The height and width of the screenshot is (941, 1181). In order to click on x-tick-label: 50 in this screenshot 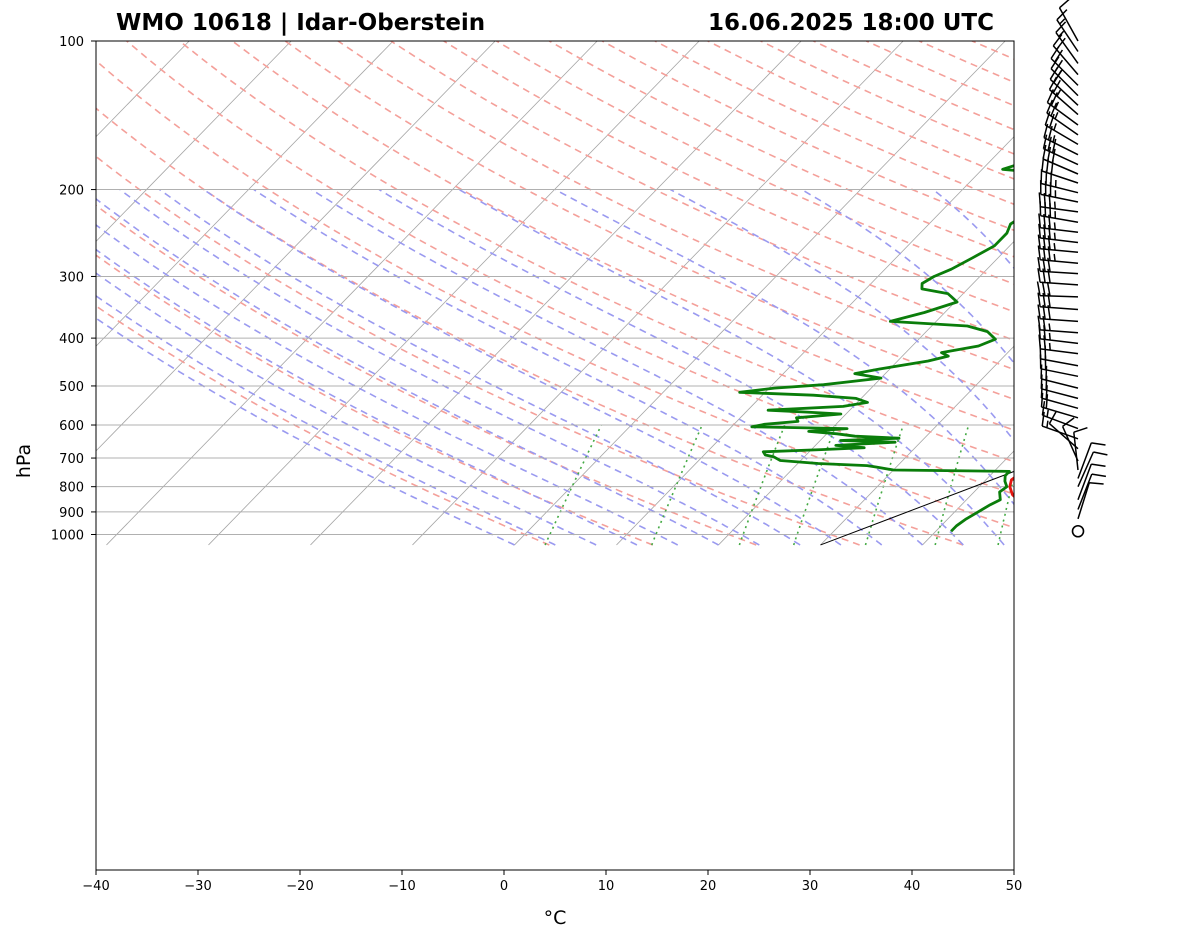, I will do `click(1014, 886)`.